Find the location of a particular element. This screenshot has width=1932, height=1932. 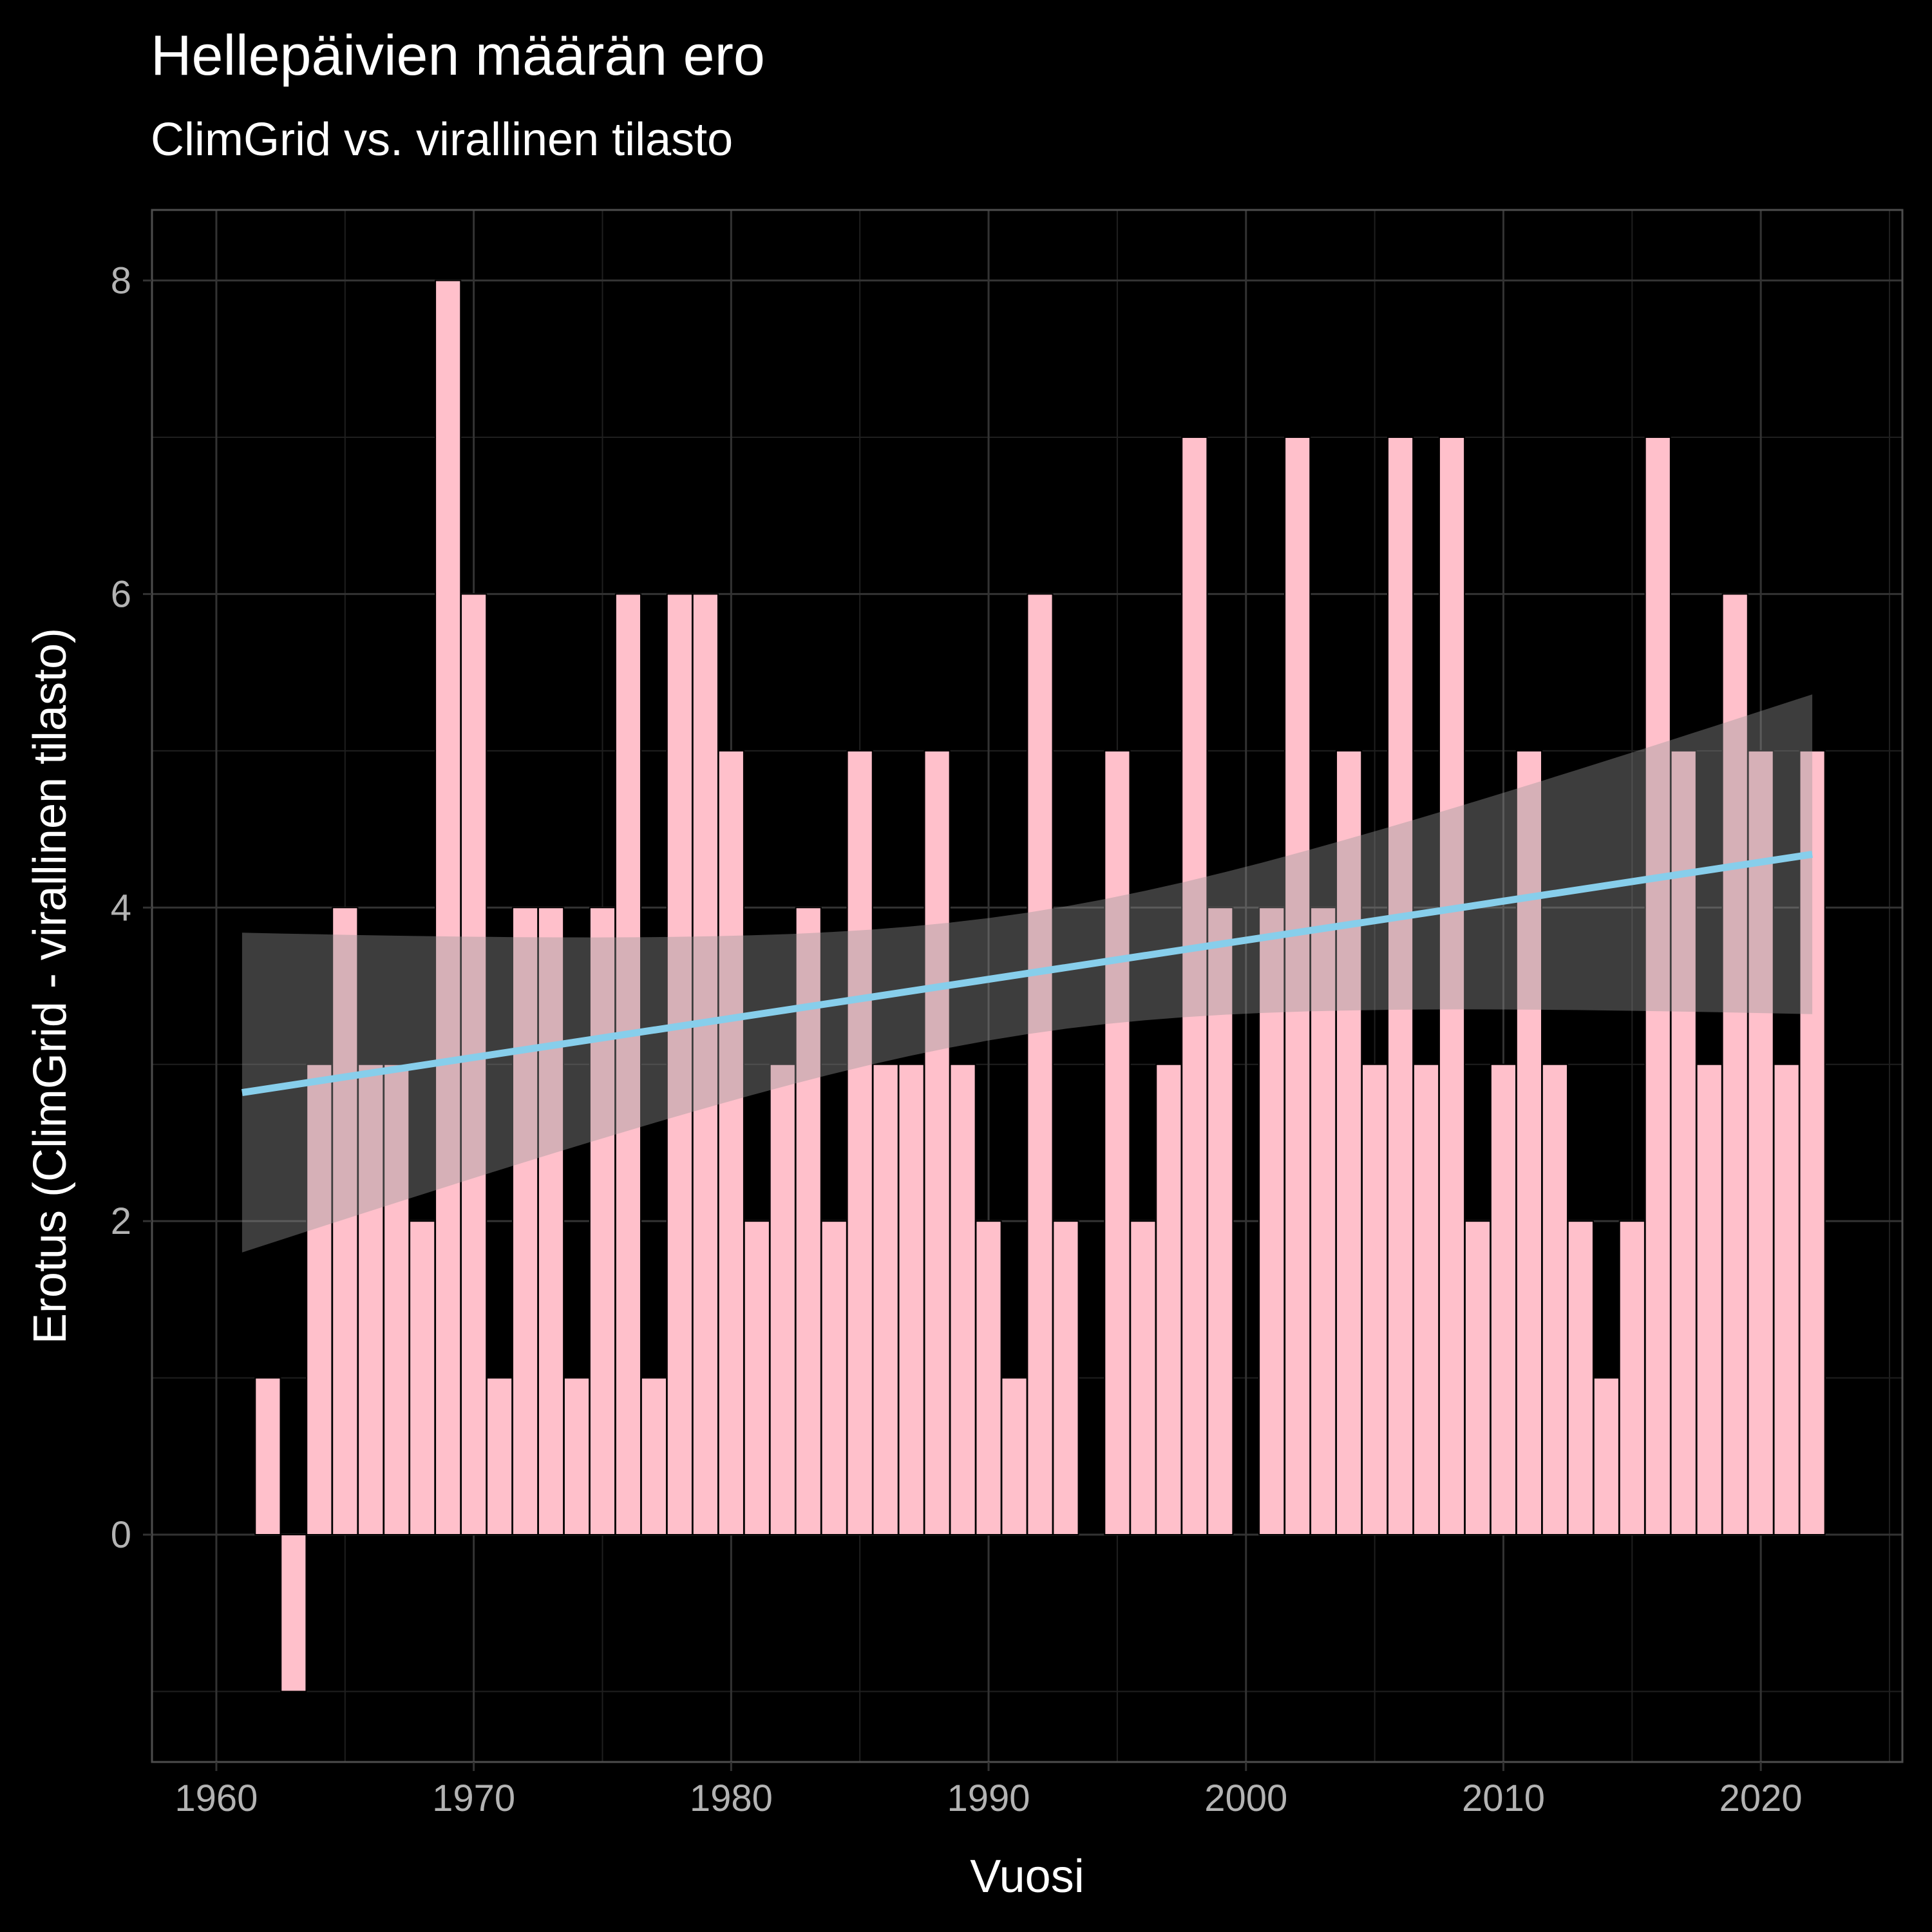

y-tick-label: 2 is located at coordinates (121, 1221).